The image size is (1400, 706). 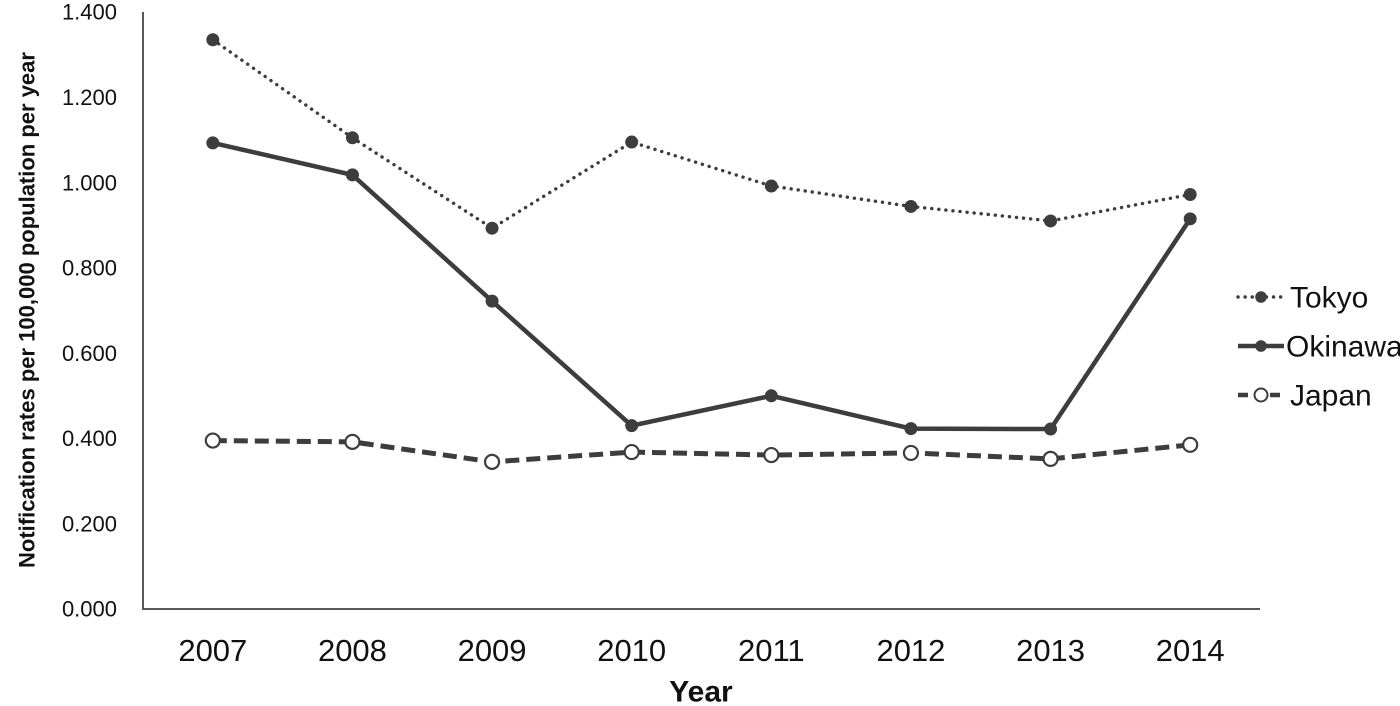 I want to click on legend-item-japan: Japan, so click(x=1305, y=396).